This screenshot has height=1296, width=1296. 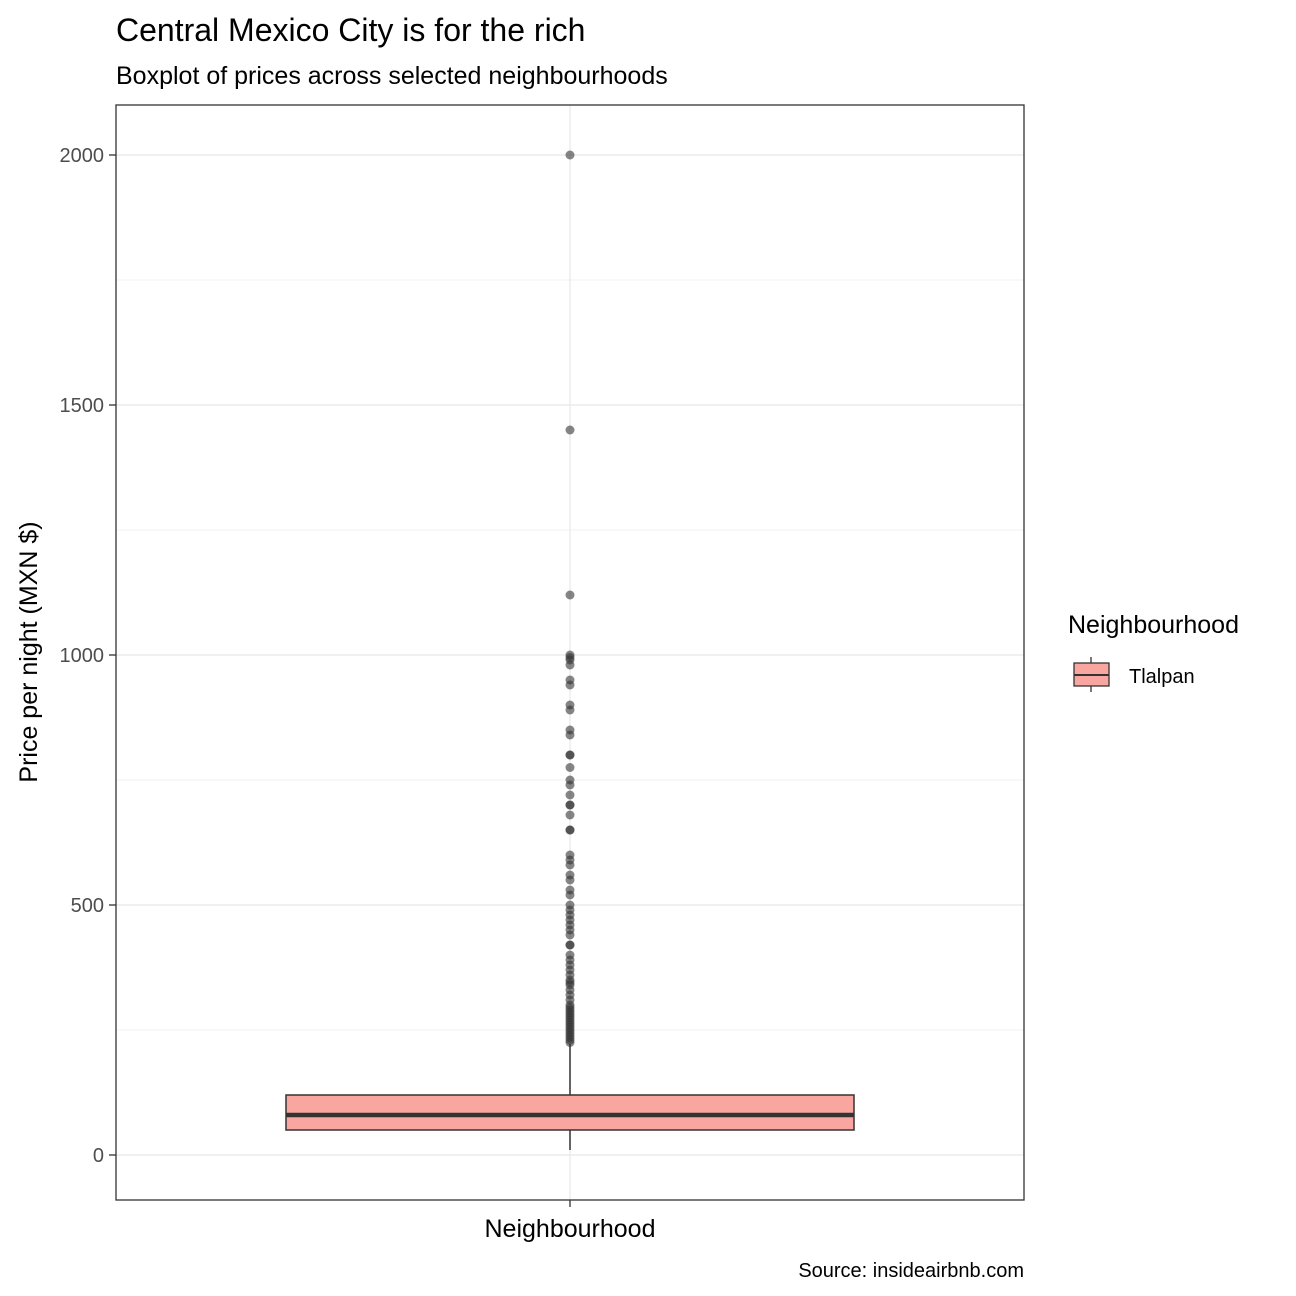 What do you see at coordinates (87, 906) in the screenshot?
I see `y-tick-label: 500` at bounding box center [87, 906].